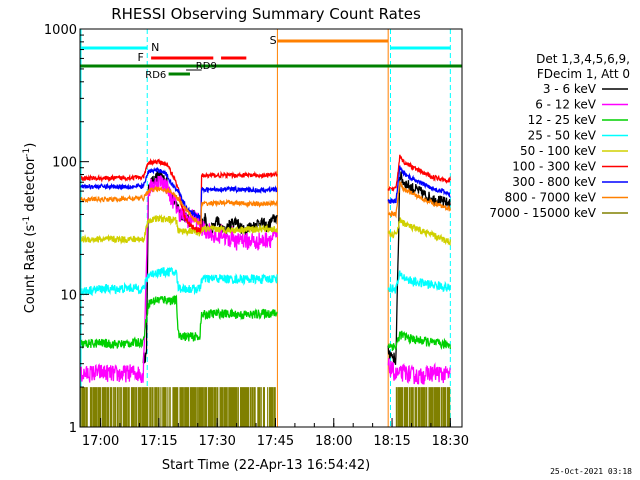 The height and width of the screenshot is (480, 640). I want to click on series-300-800keV, so click(265, 192).